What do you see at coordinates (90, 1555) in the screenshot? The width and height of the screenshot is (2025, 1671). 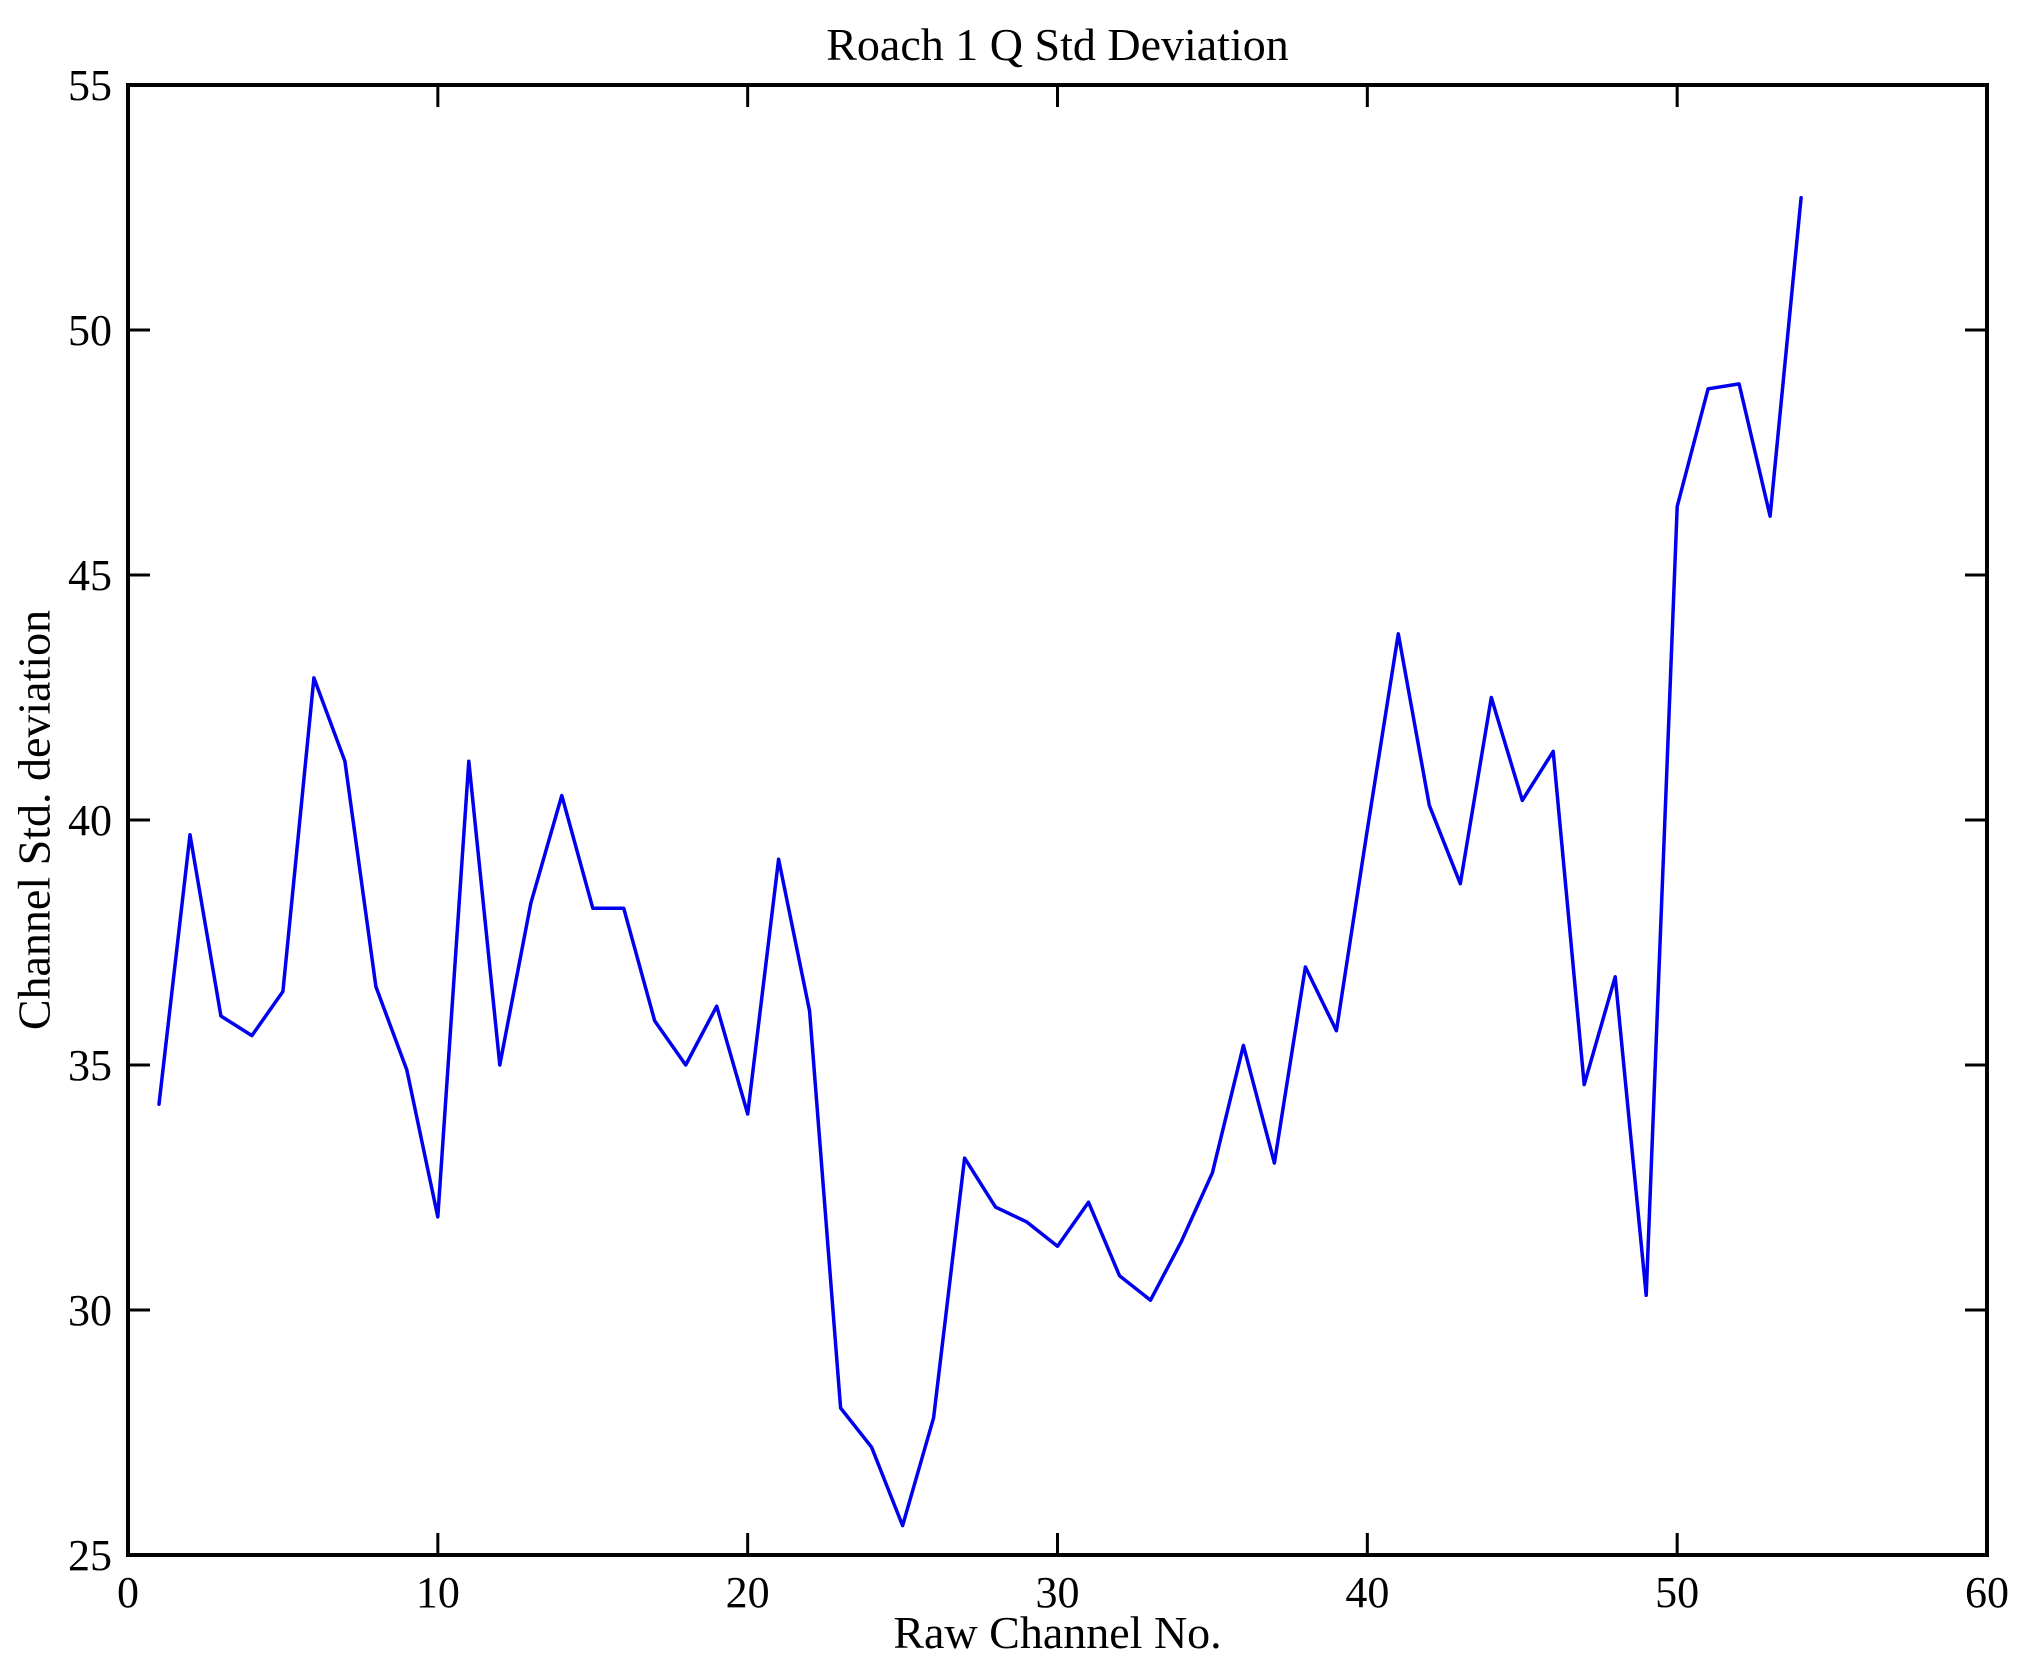 I see `y-tick-label: 25` at bounding box center [90, 1555].